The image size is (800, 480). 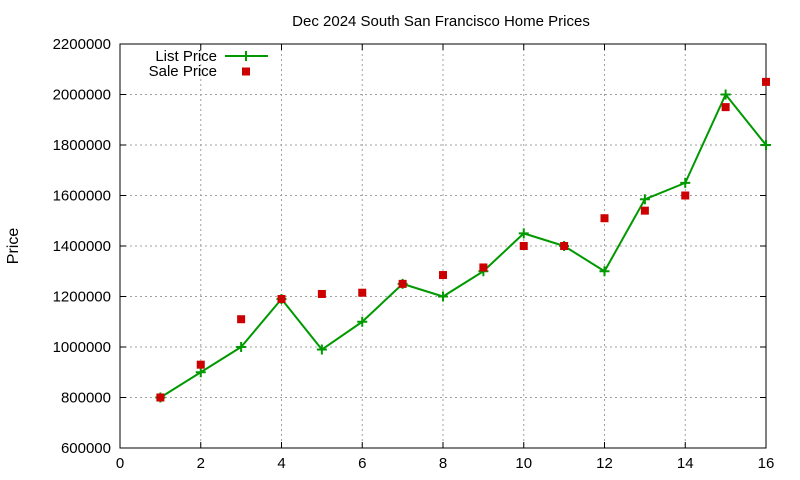 What do you see at coordinates (82, 196) in the screenshot?
I see `y-tick-label: 1600000` at bounding box center [82, 196].